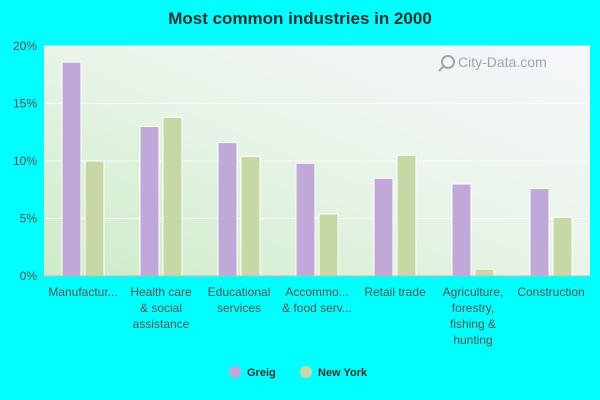 The height and width of the screenshot is (400, 600). What do you see at coordinates (550, 292) in the screenshot?
I see `x-tick-label: Construction` at bounding box center [550, 292].